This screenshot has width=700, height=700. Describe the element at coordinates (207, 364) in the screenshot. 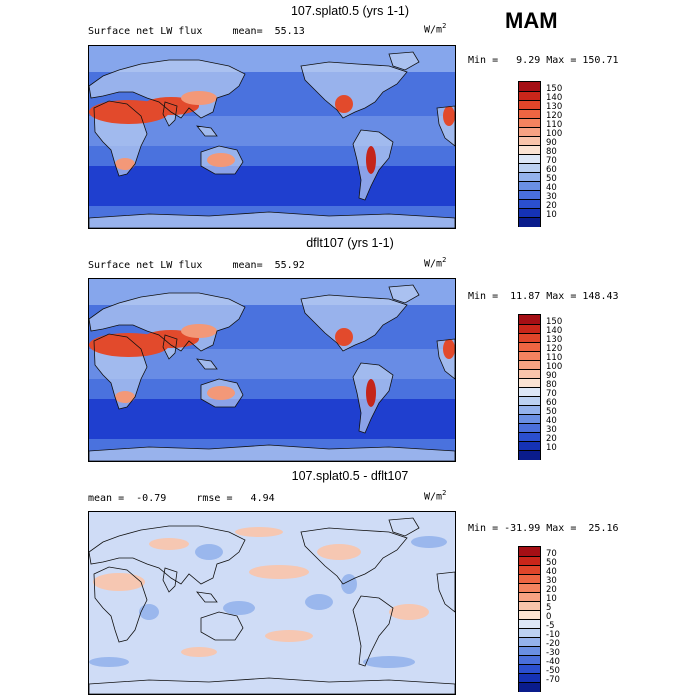

I see `land-area` at that location.